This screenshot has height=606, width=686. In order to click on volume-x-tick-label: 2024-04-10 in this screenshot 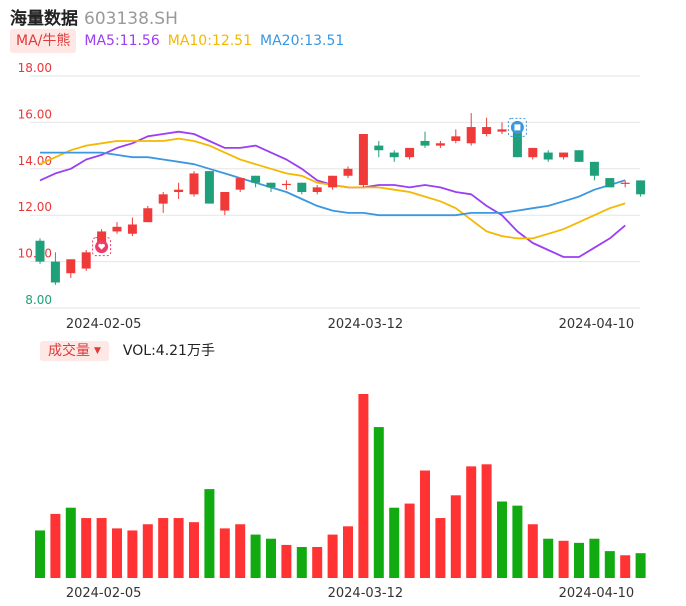, I will do `click(597, 593)`.